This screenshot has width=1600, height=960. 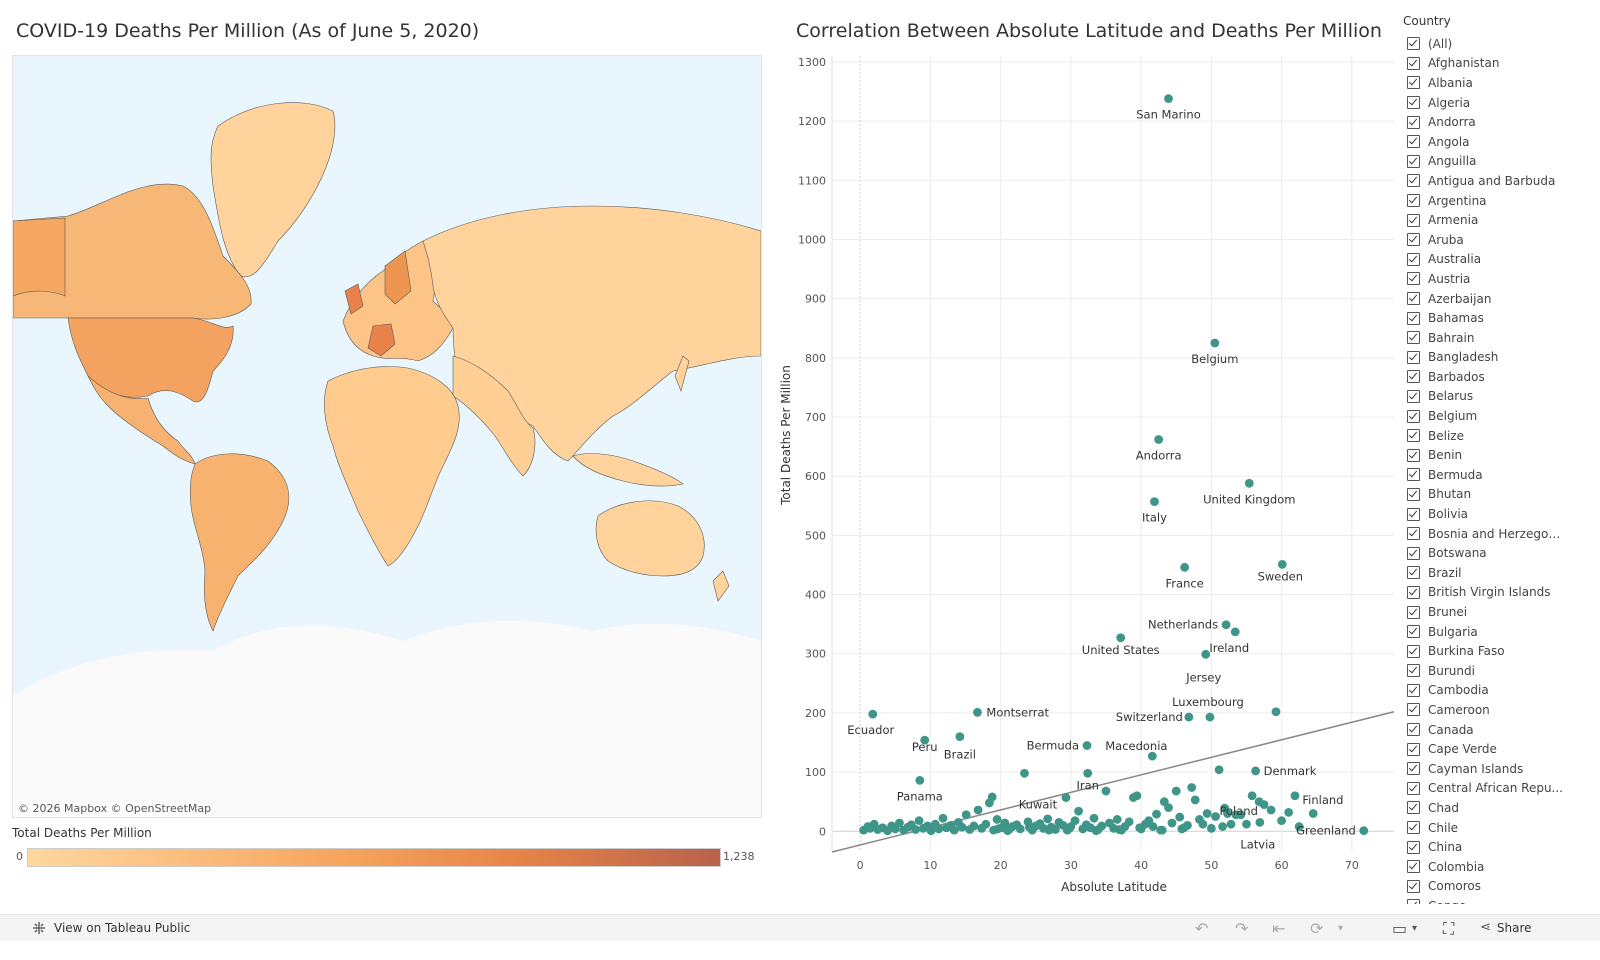 What do you see at coordinates (1483, 358) in the screenshot?
I see `filter-item: Bangladesh` at bounding box center [1483, 358].